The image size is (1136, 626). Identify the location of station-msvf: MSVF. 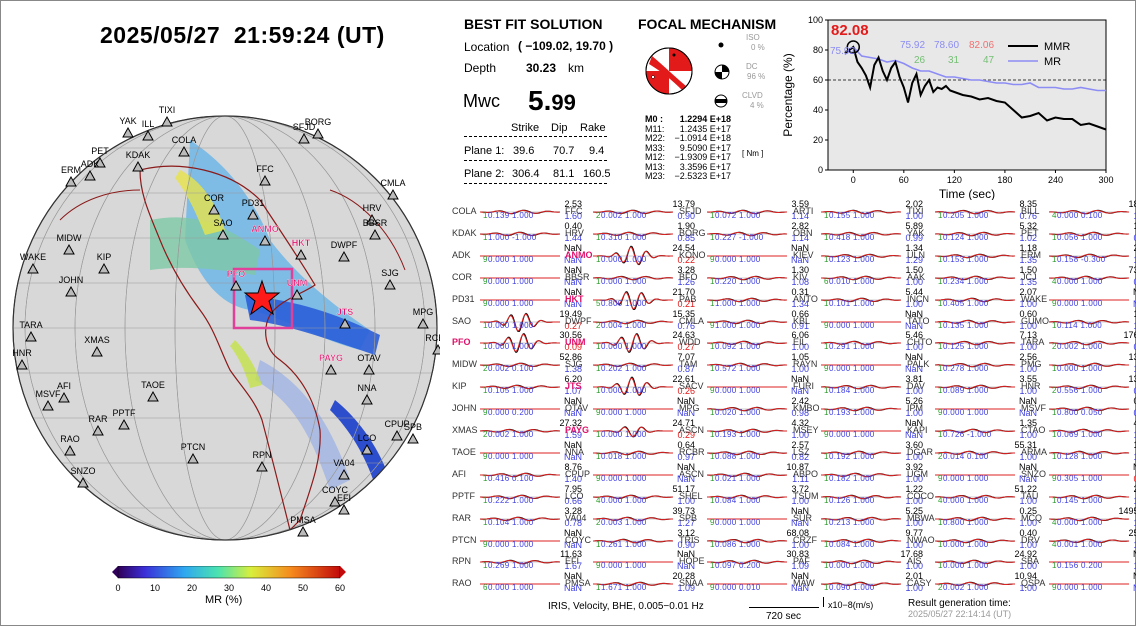
(48, 400).